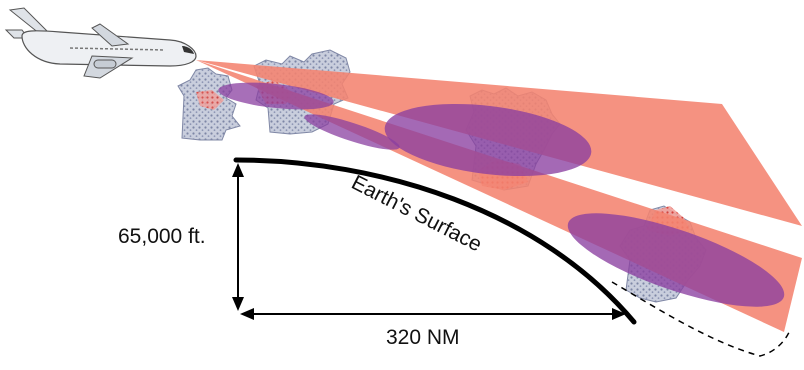 The width and height of the screenshot is (804, 370). I want to click on altitude-dimension-arrow, so click(238, 237).